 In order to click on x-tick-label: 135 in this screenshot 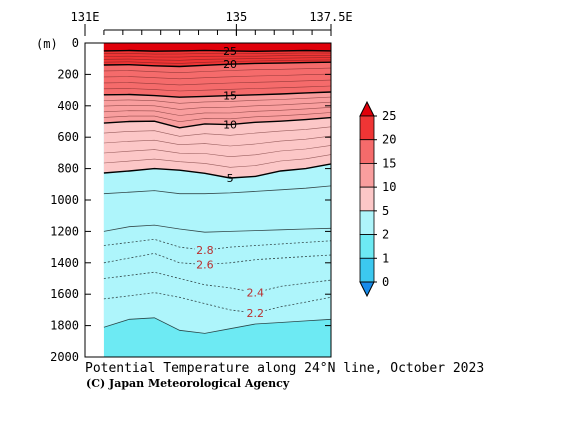, I will do `click(237, 17)`.